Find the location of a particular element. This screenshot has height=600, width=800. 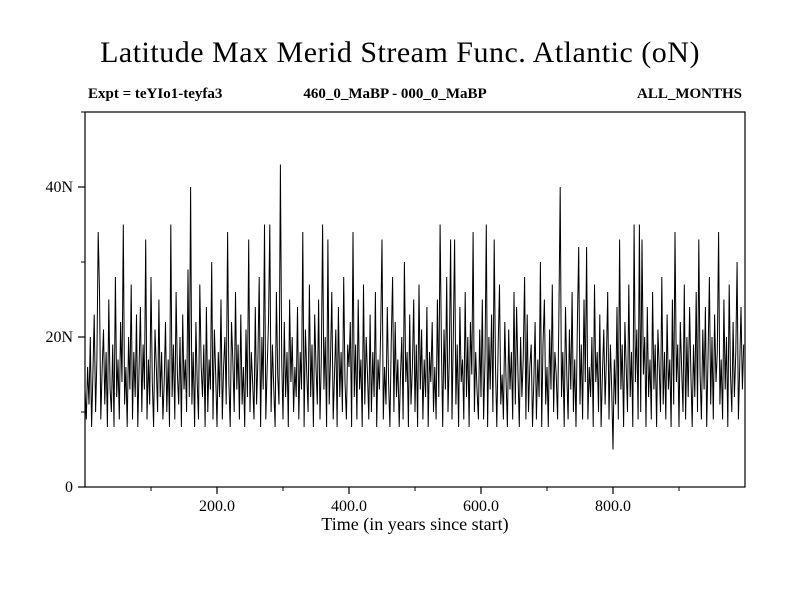

y-tick-label: 20N is located at coordinates (59, 337).